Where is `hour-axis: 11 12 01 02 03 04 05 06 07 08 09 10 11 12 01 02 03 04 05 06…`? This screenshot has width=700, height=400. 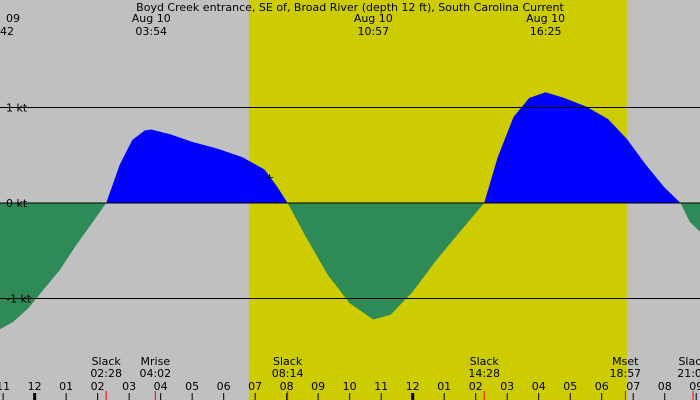
hour-axis: 11 12 01 02 03 04 05 06 07 08 09 10 11 12 01 02 03 04 05 06… is located at coordinates (350, 390).